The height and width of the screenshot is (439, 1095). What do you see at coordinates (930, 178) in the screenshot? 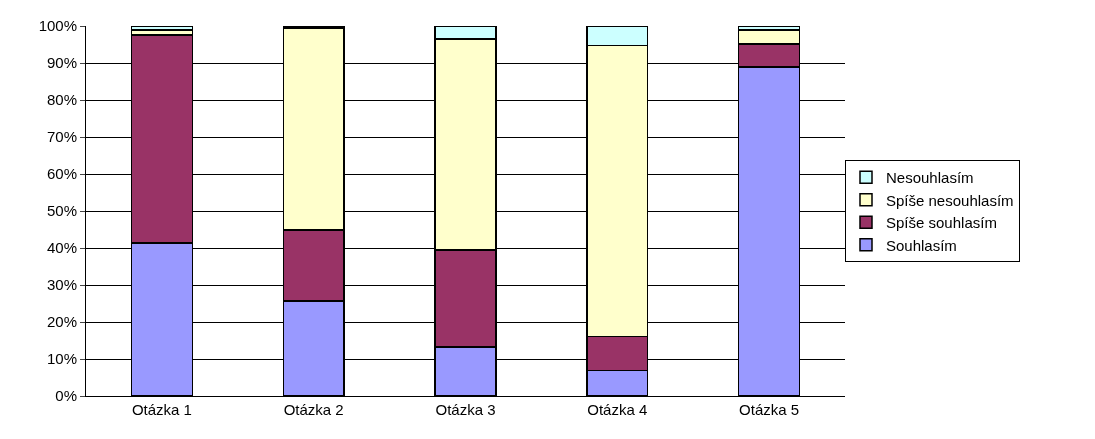
I see `legend-label: Nesouhlasím` at bounding box center [930, 178].